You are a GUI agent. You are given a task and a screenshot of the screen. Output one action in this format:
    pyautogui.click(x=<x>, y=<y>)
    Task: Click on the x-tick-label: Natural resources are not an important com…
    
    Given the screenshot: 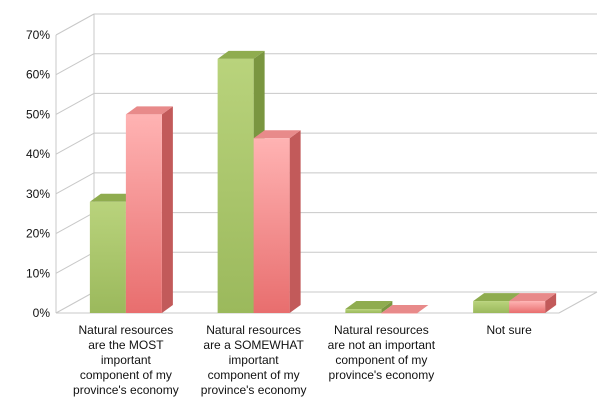 What is the action you would take?
    pyautogui.click(x=382, y=352)
    